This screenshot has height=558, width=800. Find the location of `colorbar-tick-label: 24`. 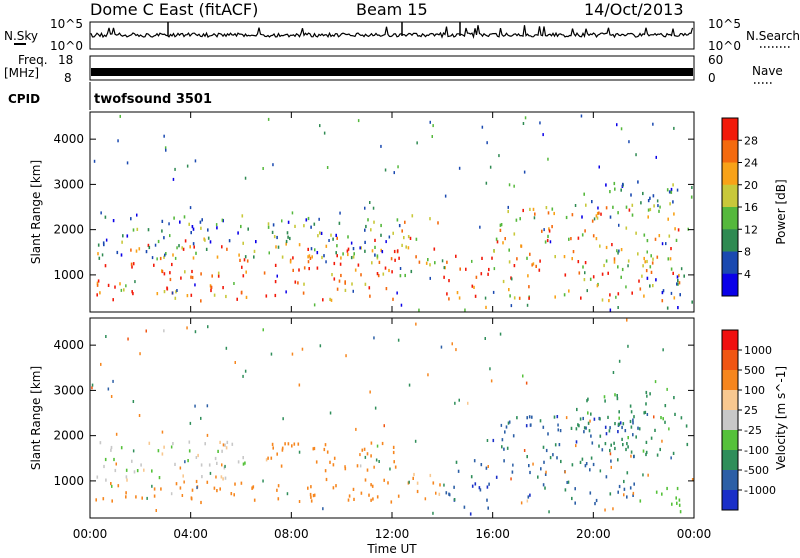

colorbar-tick-label: 24 is located at coordinates (751, 163).